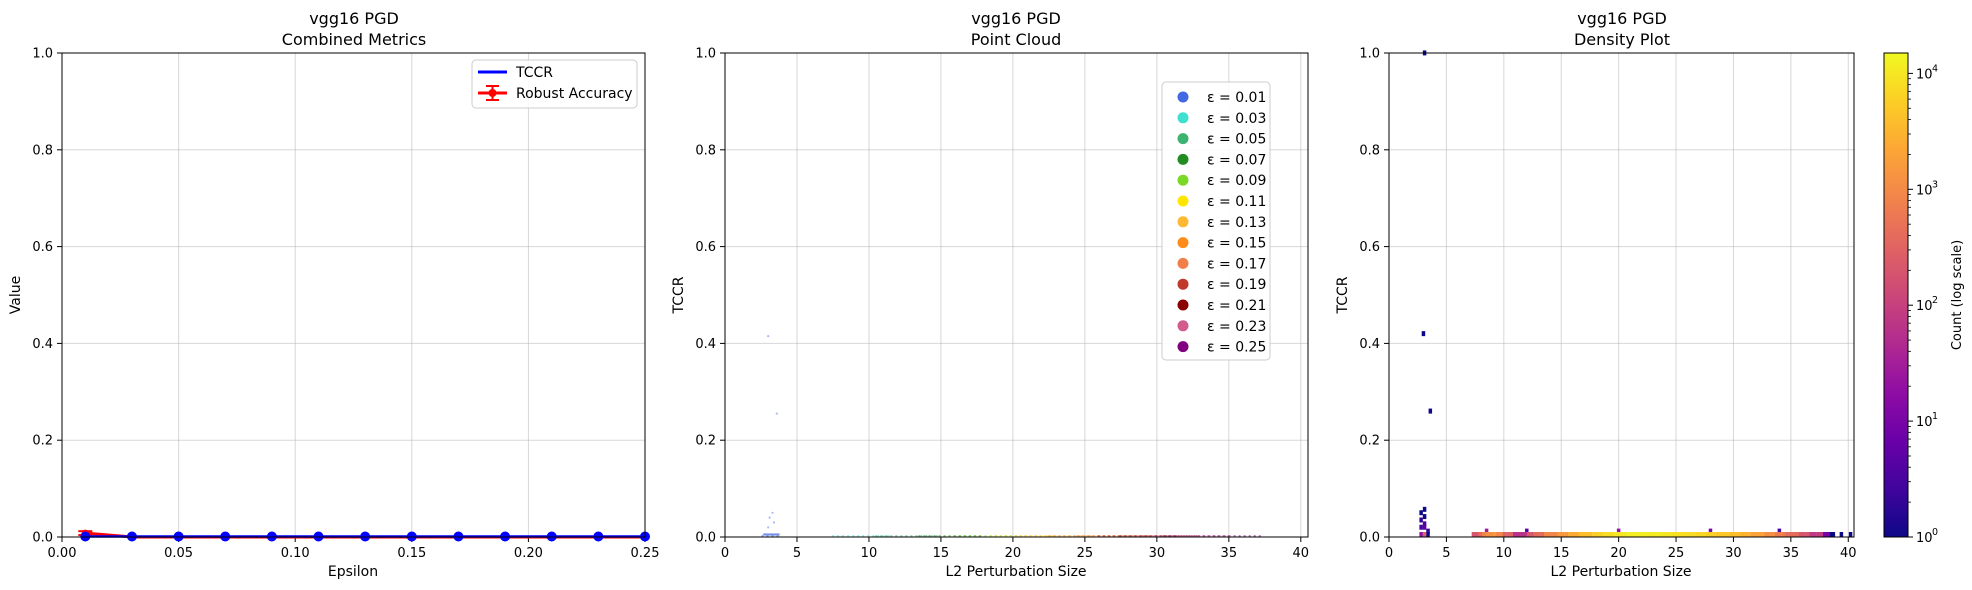  What do you see at coordinates (1622, 18) in the screenshot?
I see `panel3-title: vgg16 PGD` at bounding box center [1622, 18].